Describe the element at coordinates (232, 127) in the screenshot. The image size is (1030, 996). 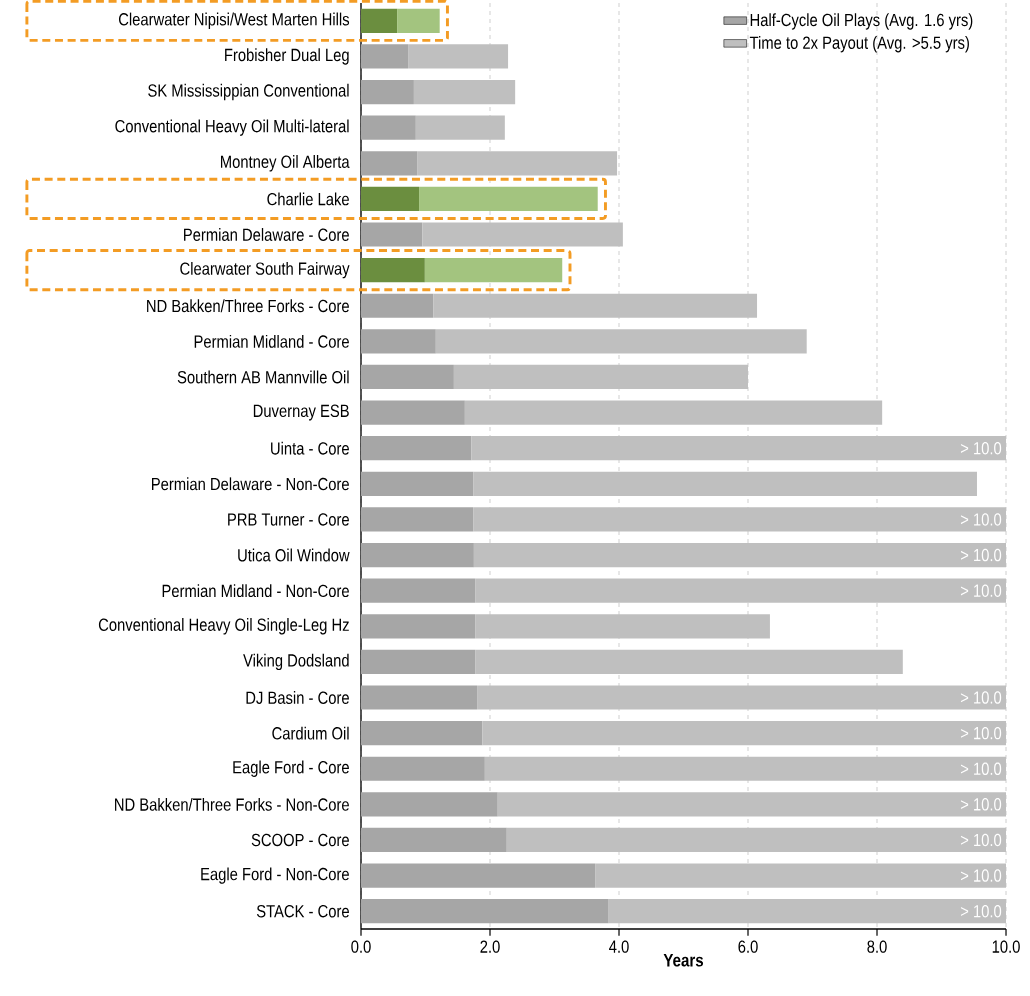
I see `y-tick-label: Conventional Heavy Oil Multi-lateral` at that location.